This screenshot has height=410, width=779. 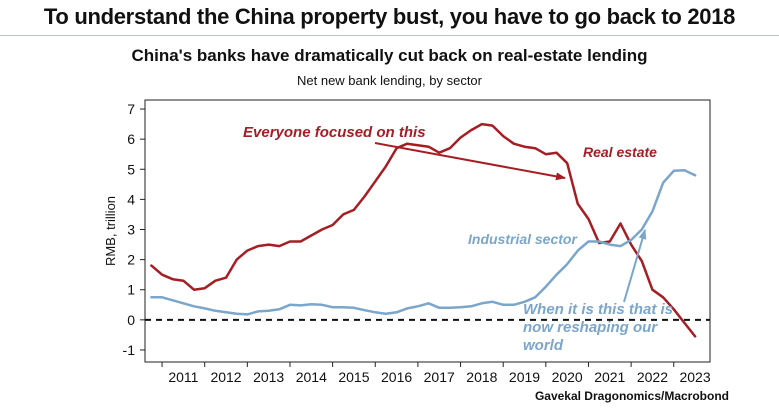 What do you see at coordinates (389, 35) in the screenshot?
I see `headline-divider` at bounding box center [389, 35].